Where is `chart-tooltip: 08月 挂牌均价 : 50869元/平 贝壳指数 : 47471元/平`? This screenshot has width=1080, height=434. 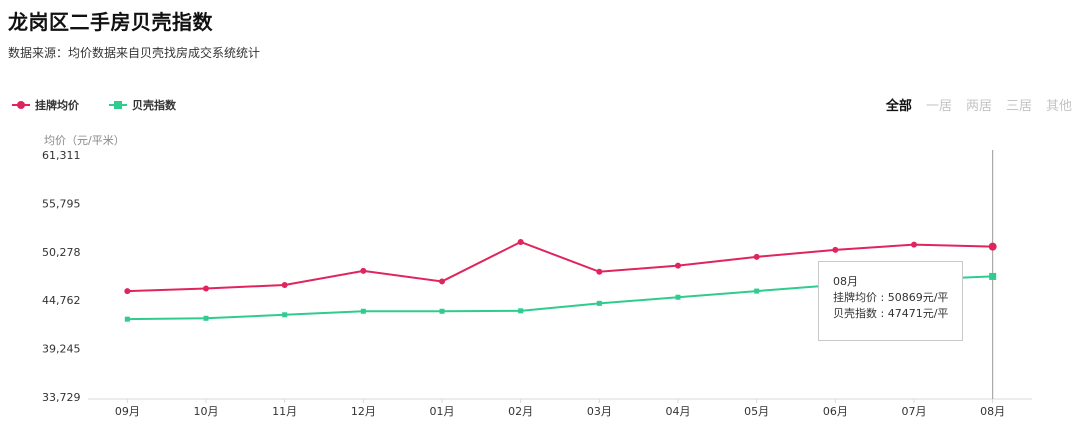 chart-tooltip: 08月 挂牌均价 : 50869元/平 贝壳指数 : 47471元/平 is located at coordinates (890, 301).